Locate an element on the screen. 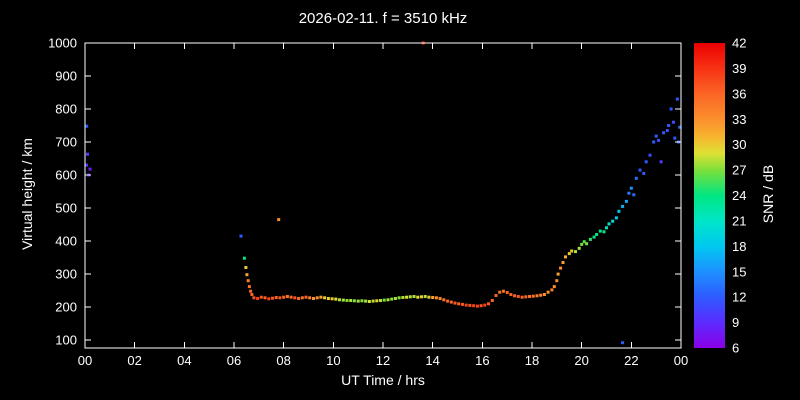  colorbar-tick-label: 21 is located at coordinates (739, 220).